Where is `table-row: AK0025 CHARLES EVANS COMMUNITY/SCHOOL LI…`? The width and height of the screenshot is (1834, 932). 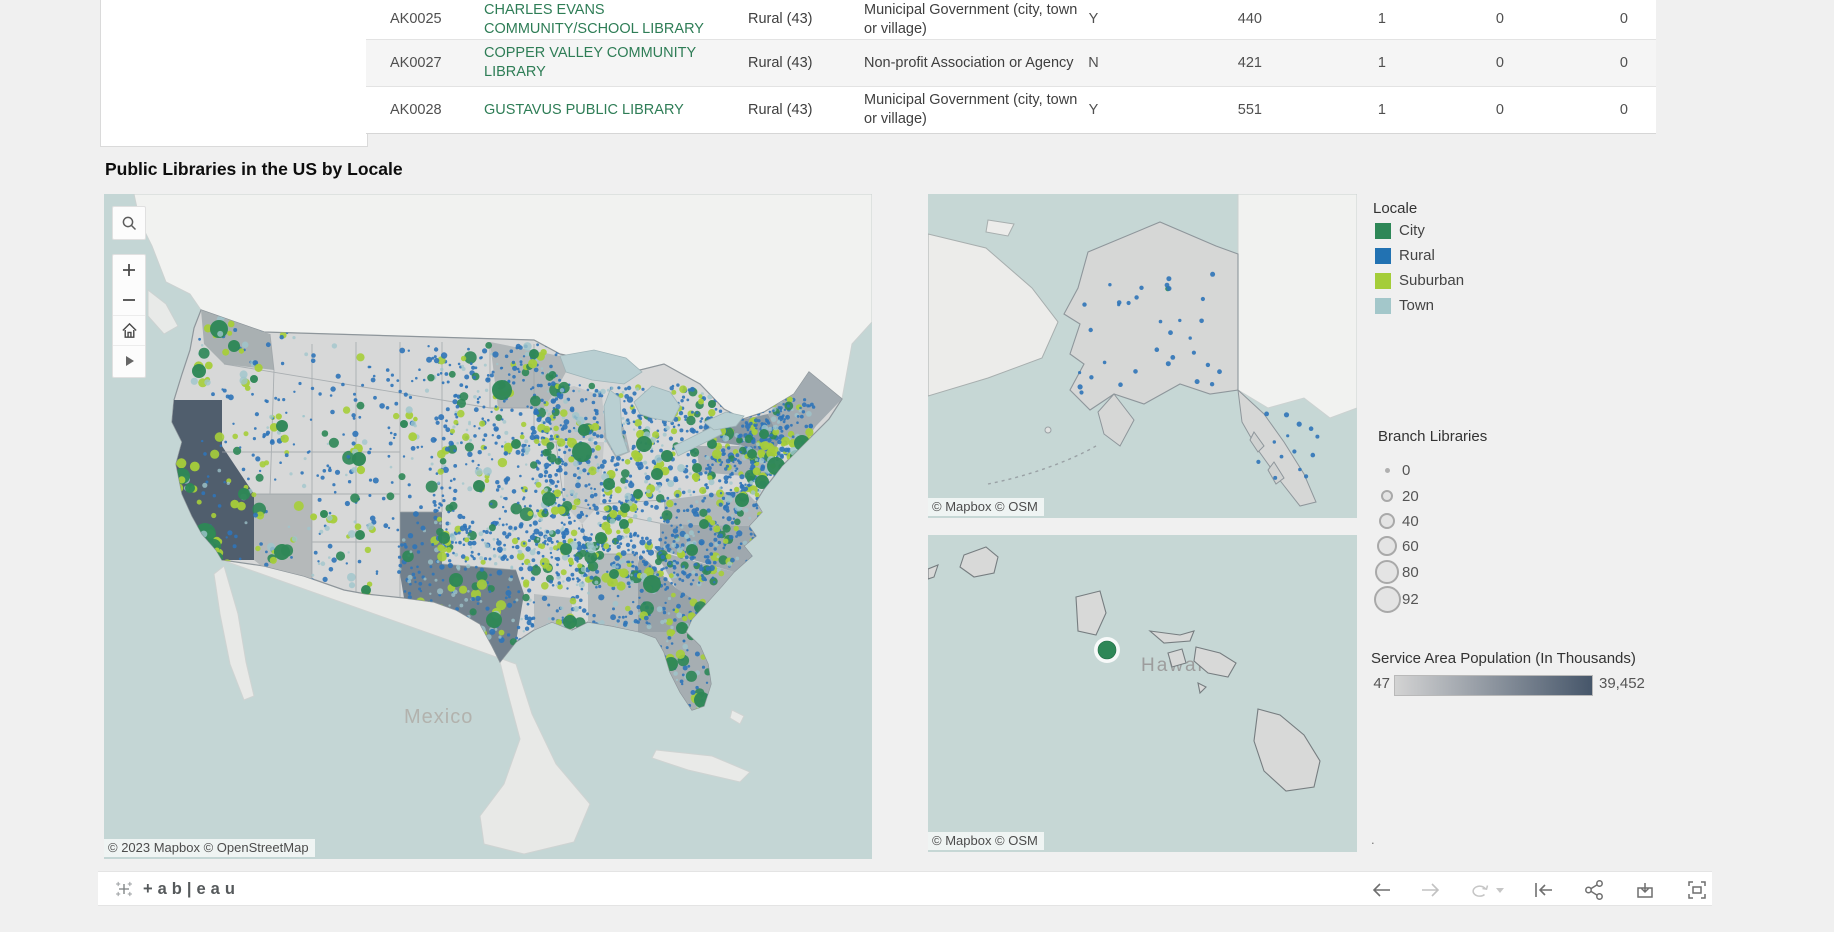
table-row: AK0025 CHARLES EVANS COMMUNITY/SCHOOL LI… is located at coordinates (1011, 19).